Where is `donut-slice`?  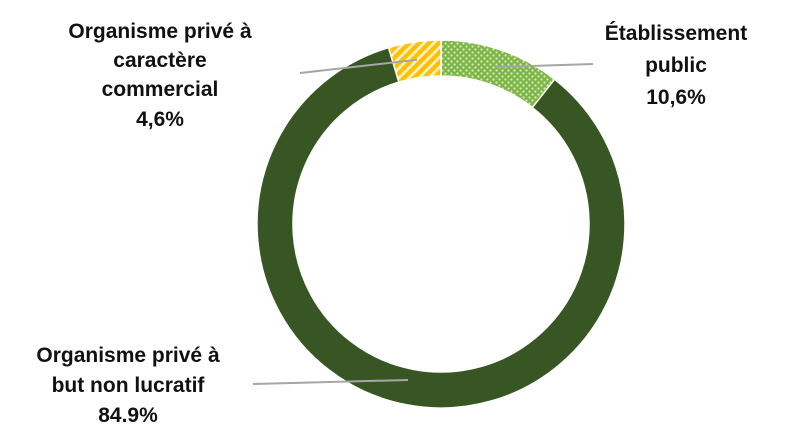
donut-slice is located at coordinates (498, 74).